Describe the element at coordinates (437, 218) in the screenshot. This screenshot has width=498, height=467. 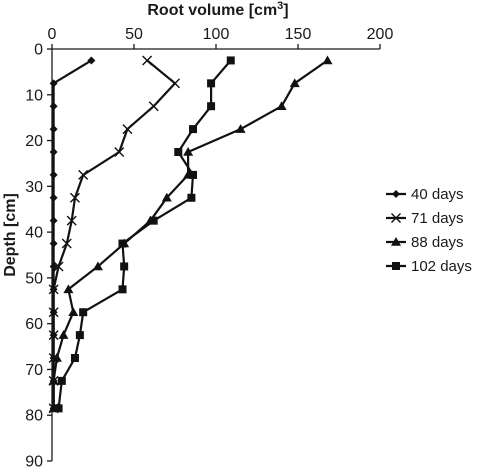
I see `legend-label: 71 days` at that location.